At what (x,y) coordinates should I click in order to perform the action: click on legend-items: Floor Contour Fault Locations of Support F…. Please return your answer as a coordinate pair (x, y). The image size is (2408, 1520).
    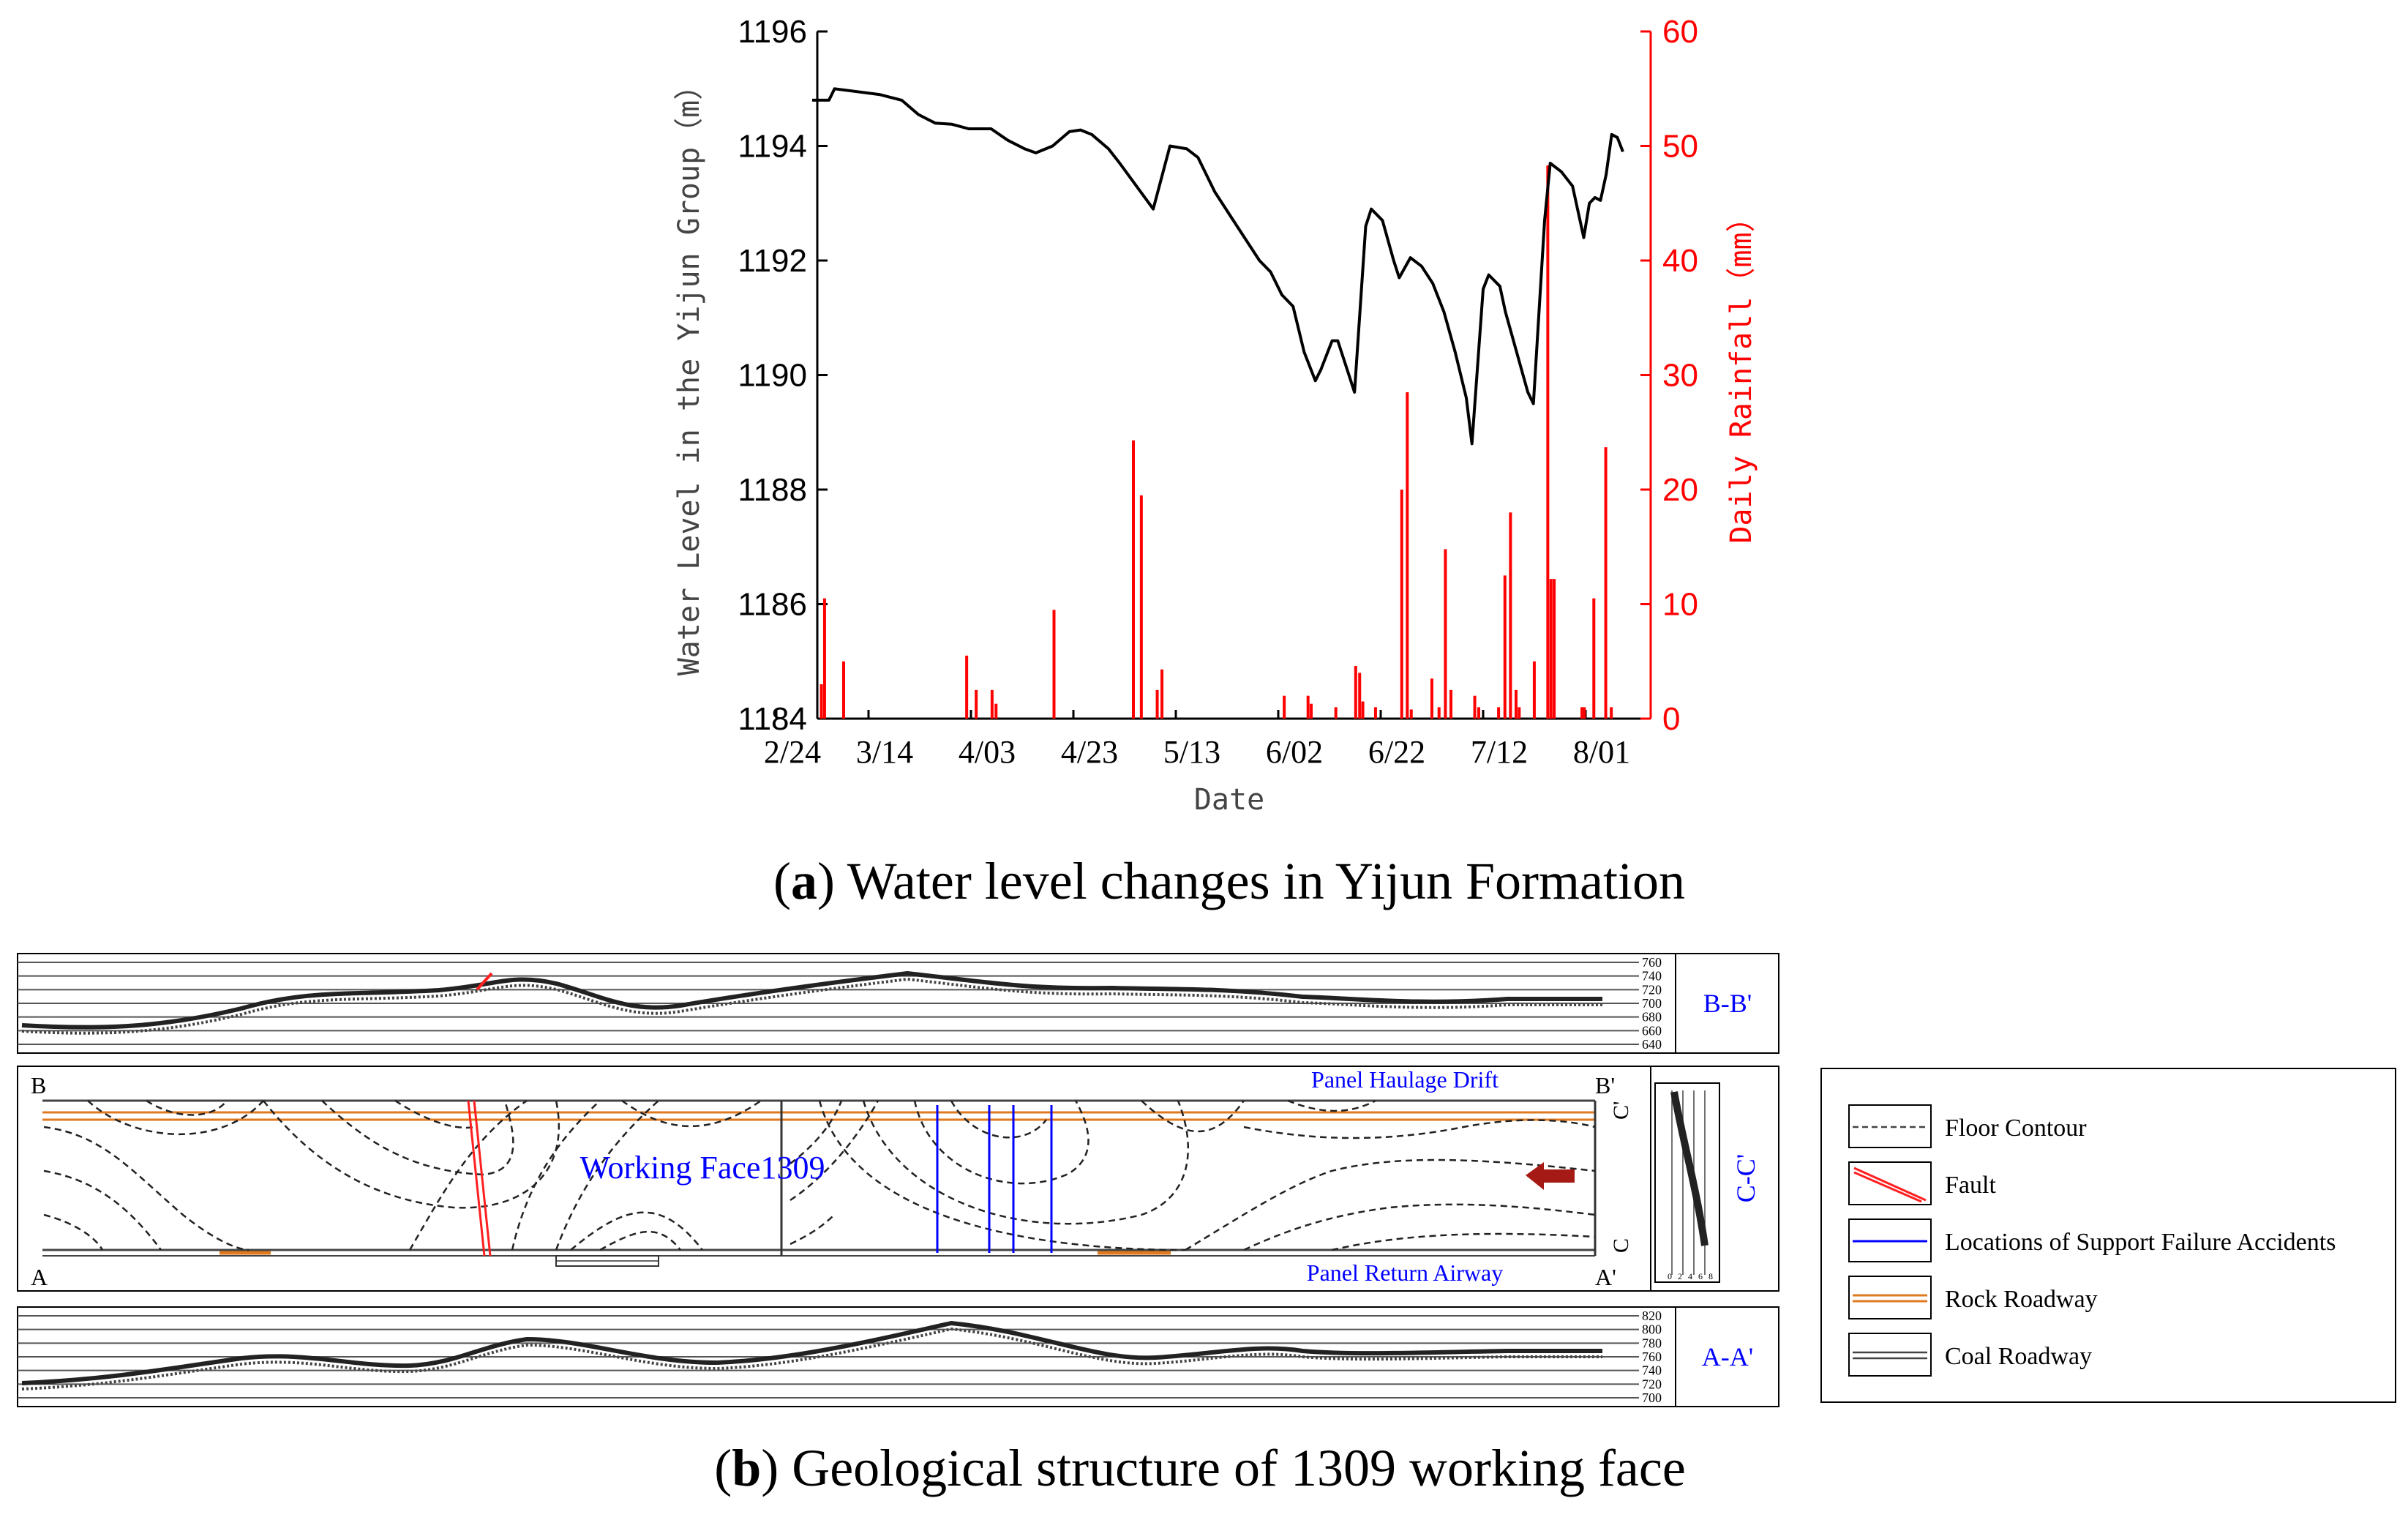
    Looking at the image, I should click on (2092, 1240).